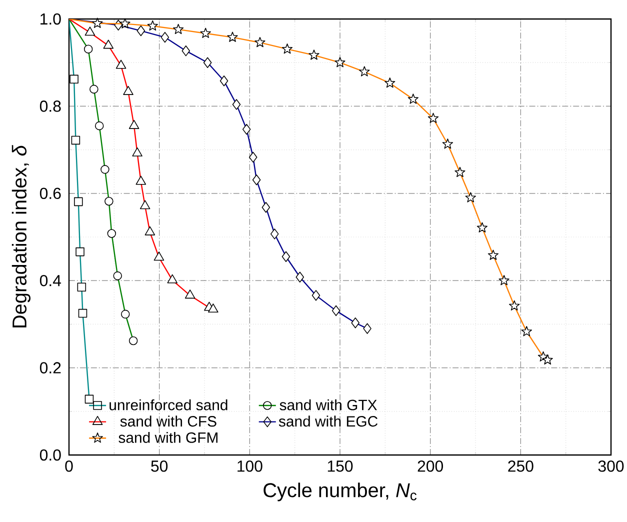 The image size is (627, 522). Describe the element at coordinates (51, 280) in the screenshot. I see `y-tick-label: 0.4` at that location.